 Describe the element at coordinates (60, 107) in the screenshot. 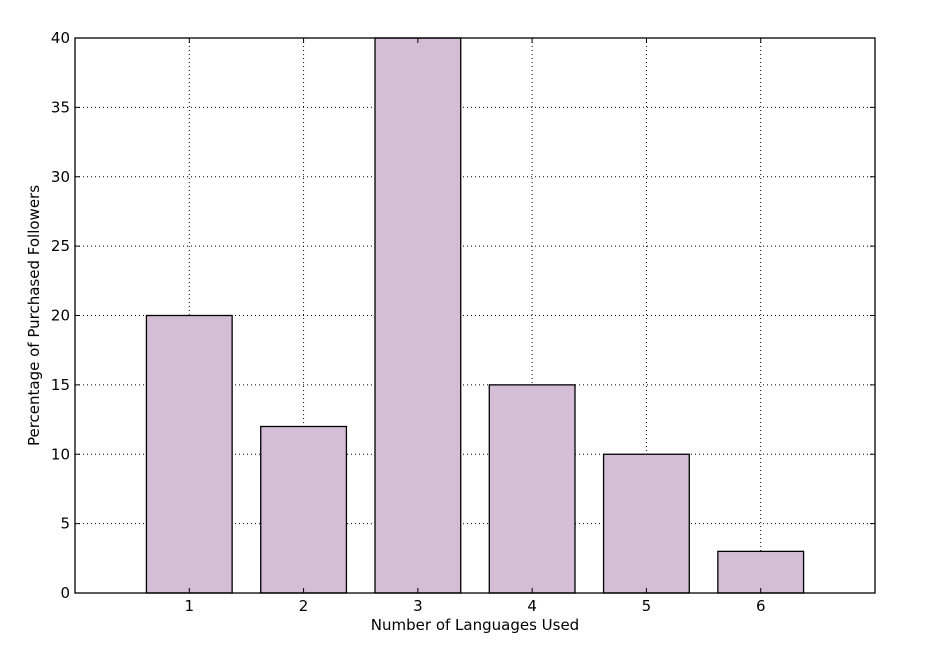

I see `y-tick-label: 35` at that location.